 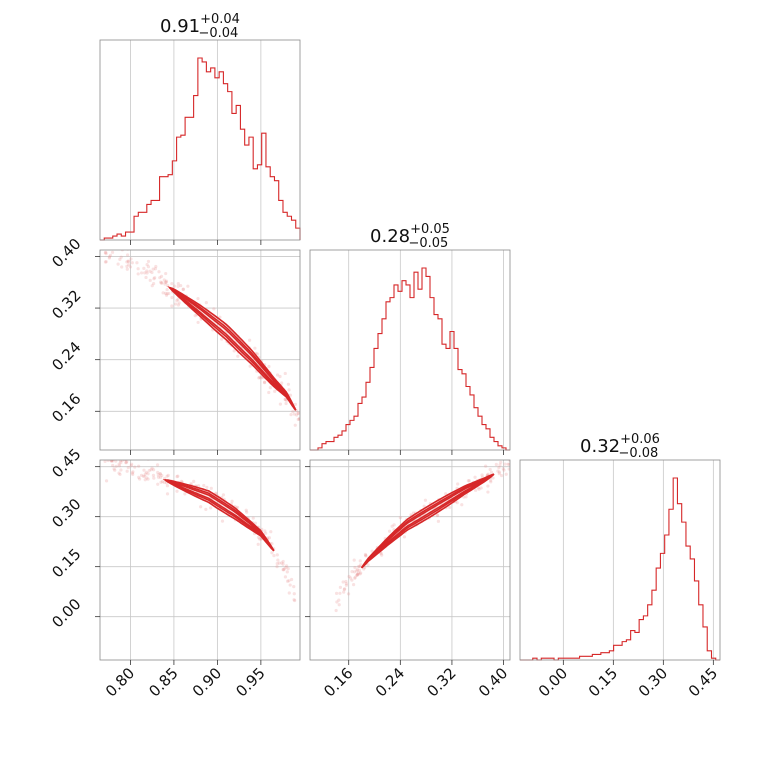 I want to click on contour-inner, so click(x=233, y=348).